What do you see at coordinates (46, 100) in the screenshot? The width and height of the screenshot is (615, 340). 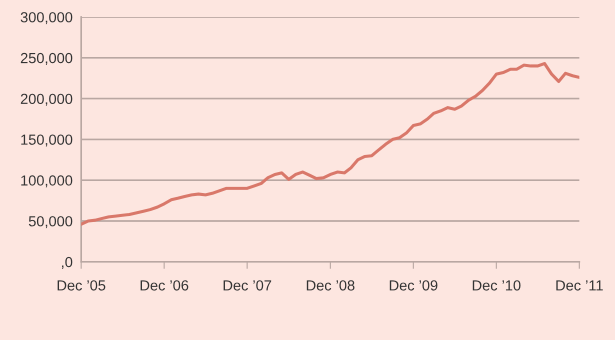 I see `y-tick-label: 200,000` at bounding box center [46, 100].